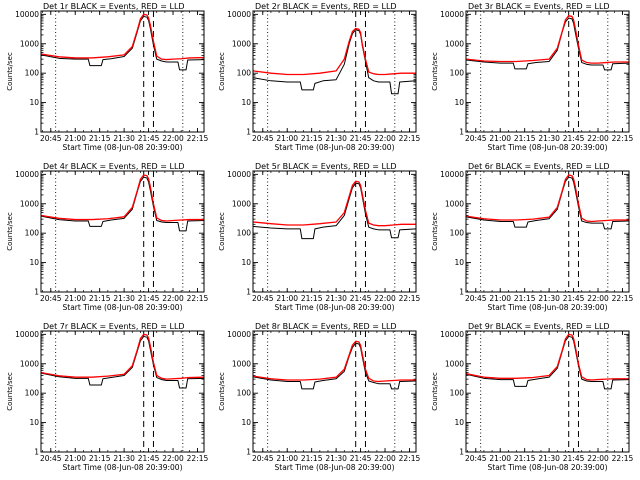  Describe the element at coordinates (114, 326) in the screenshot. I see `panel-title: Det 7r BLACK = Events, RED = LLD` at that location.